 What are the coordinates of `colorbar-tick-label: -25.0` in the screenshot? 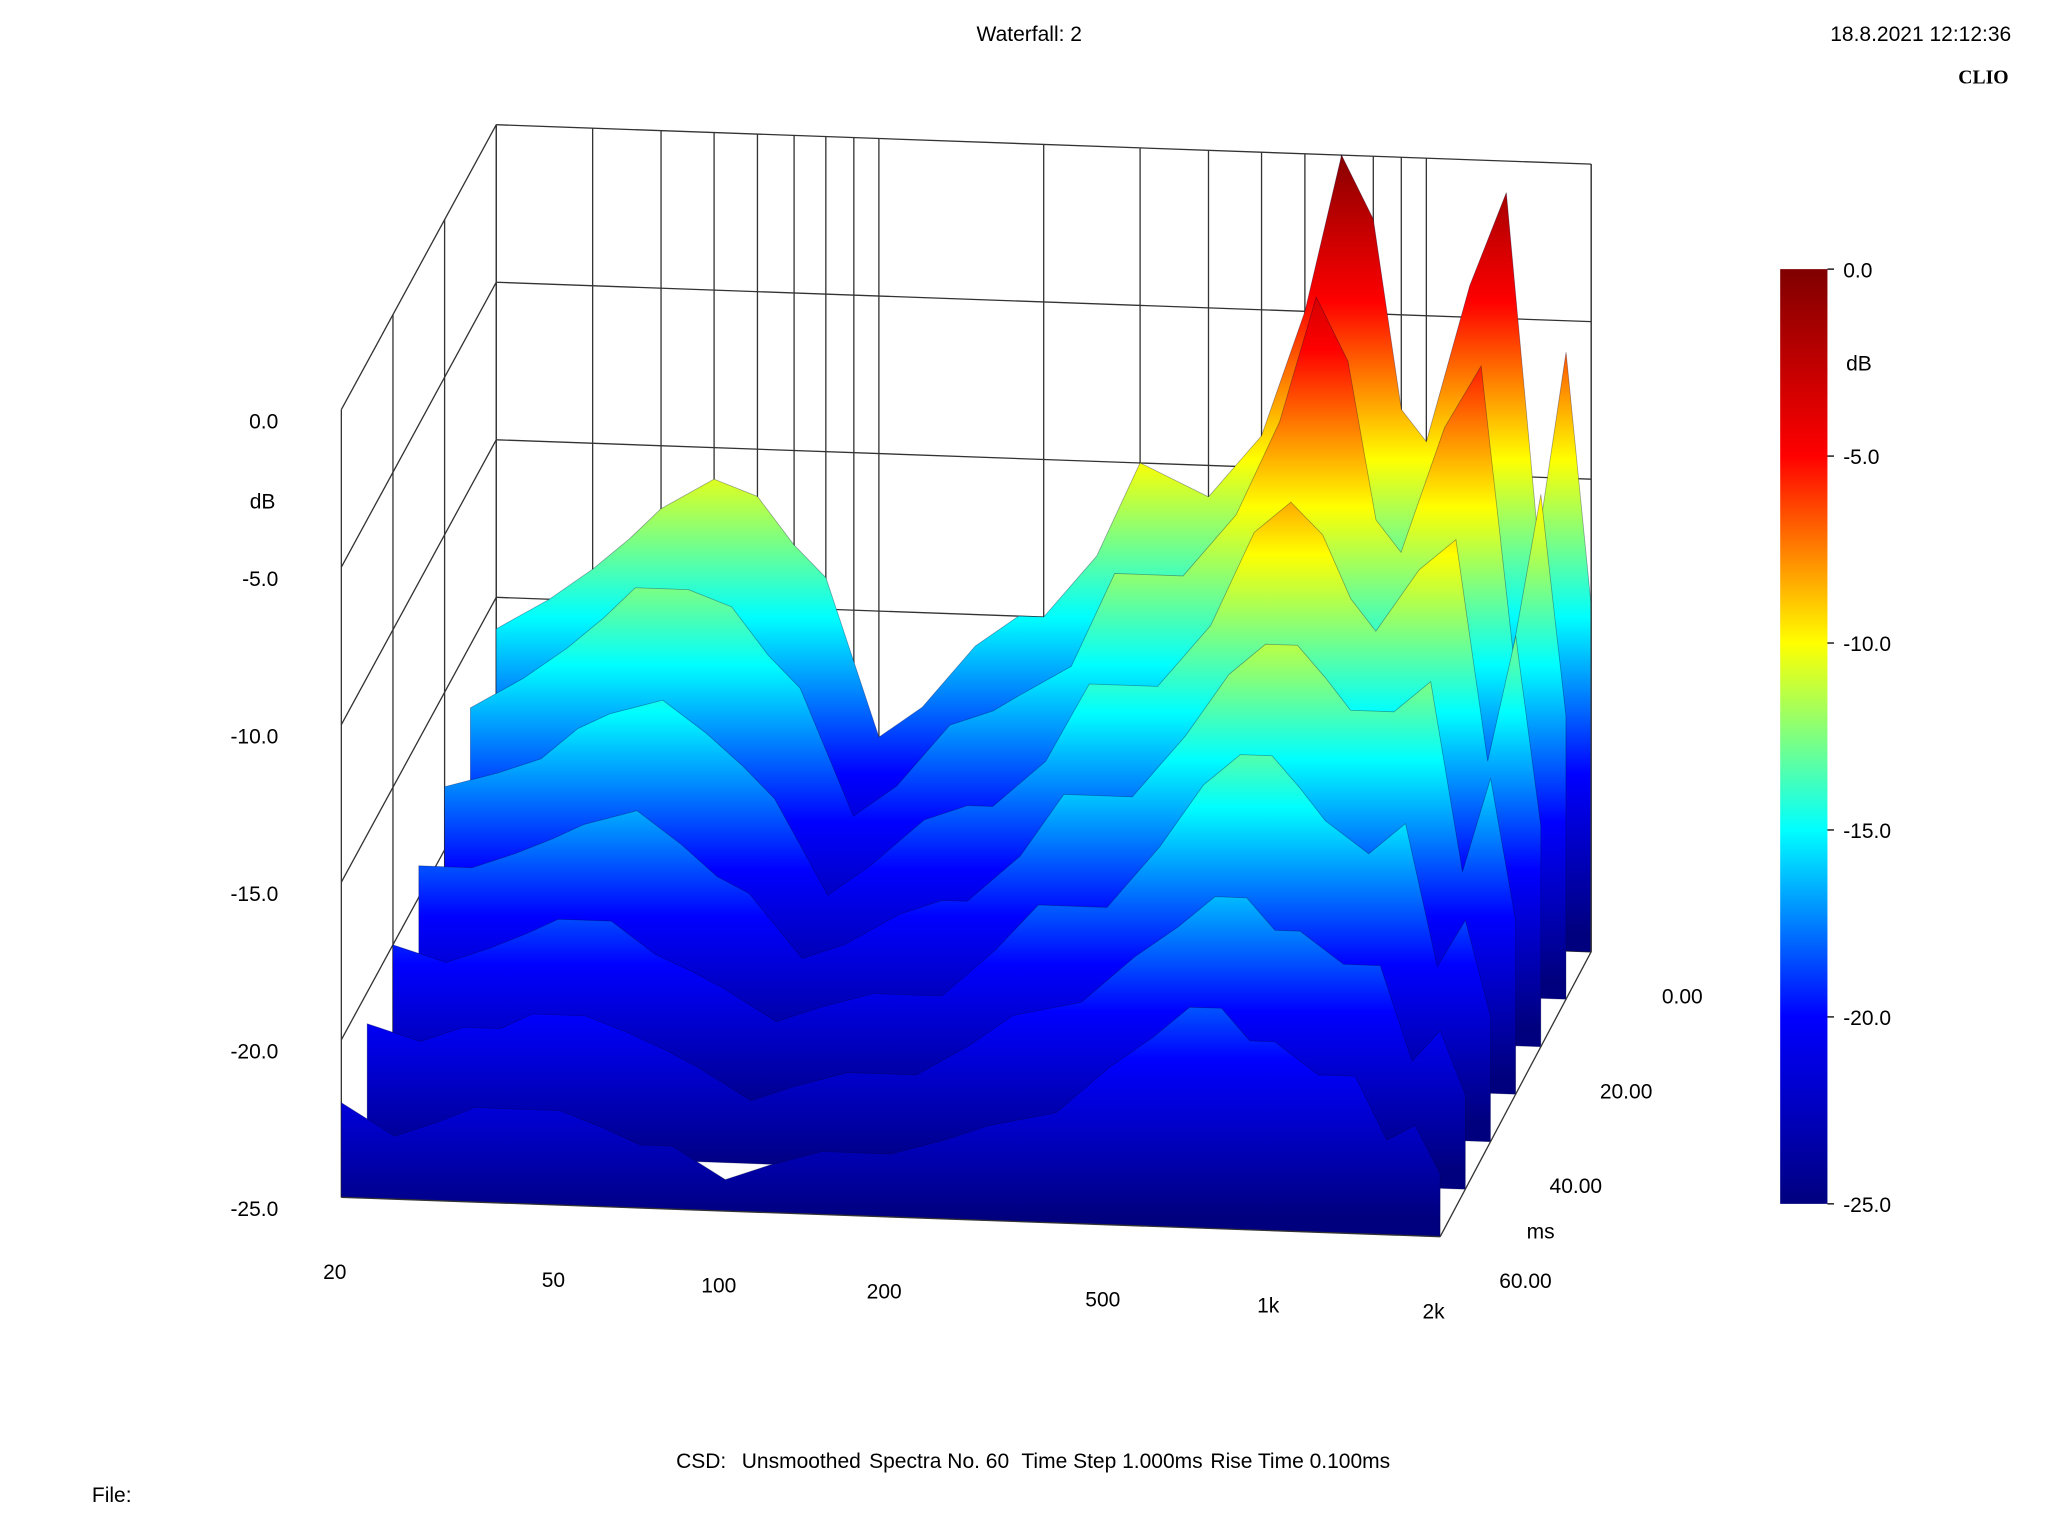 It's located at (1867, 1205).